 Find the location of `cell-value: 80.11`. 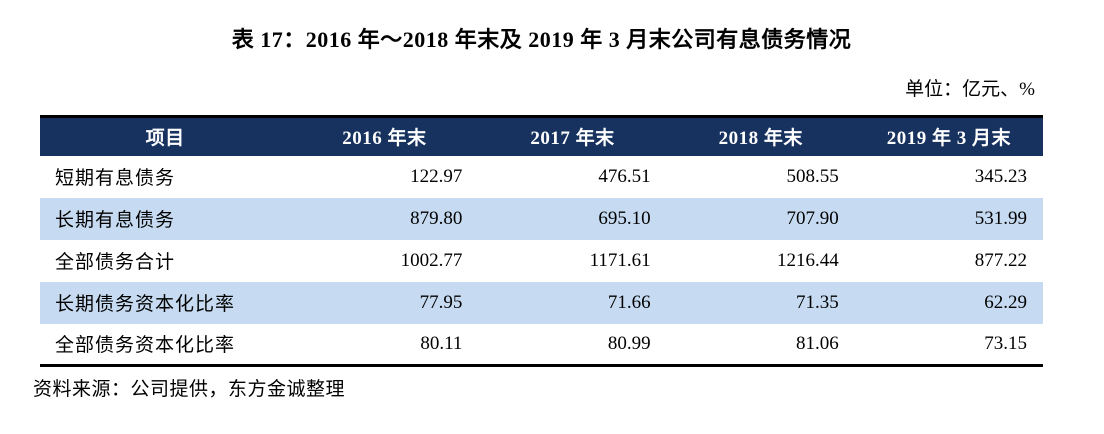

cell-value: 80.11 is located at coordinates (441, 343).